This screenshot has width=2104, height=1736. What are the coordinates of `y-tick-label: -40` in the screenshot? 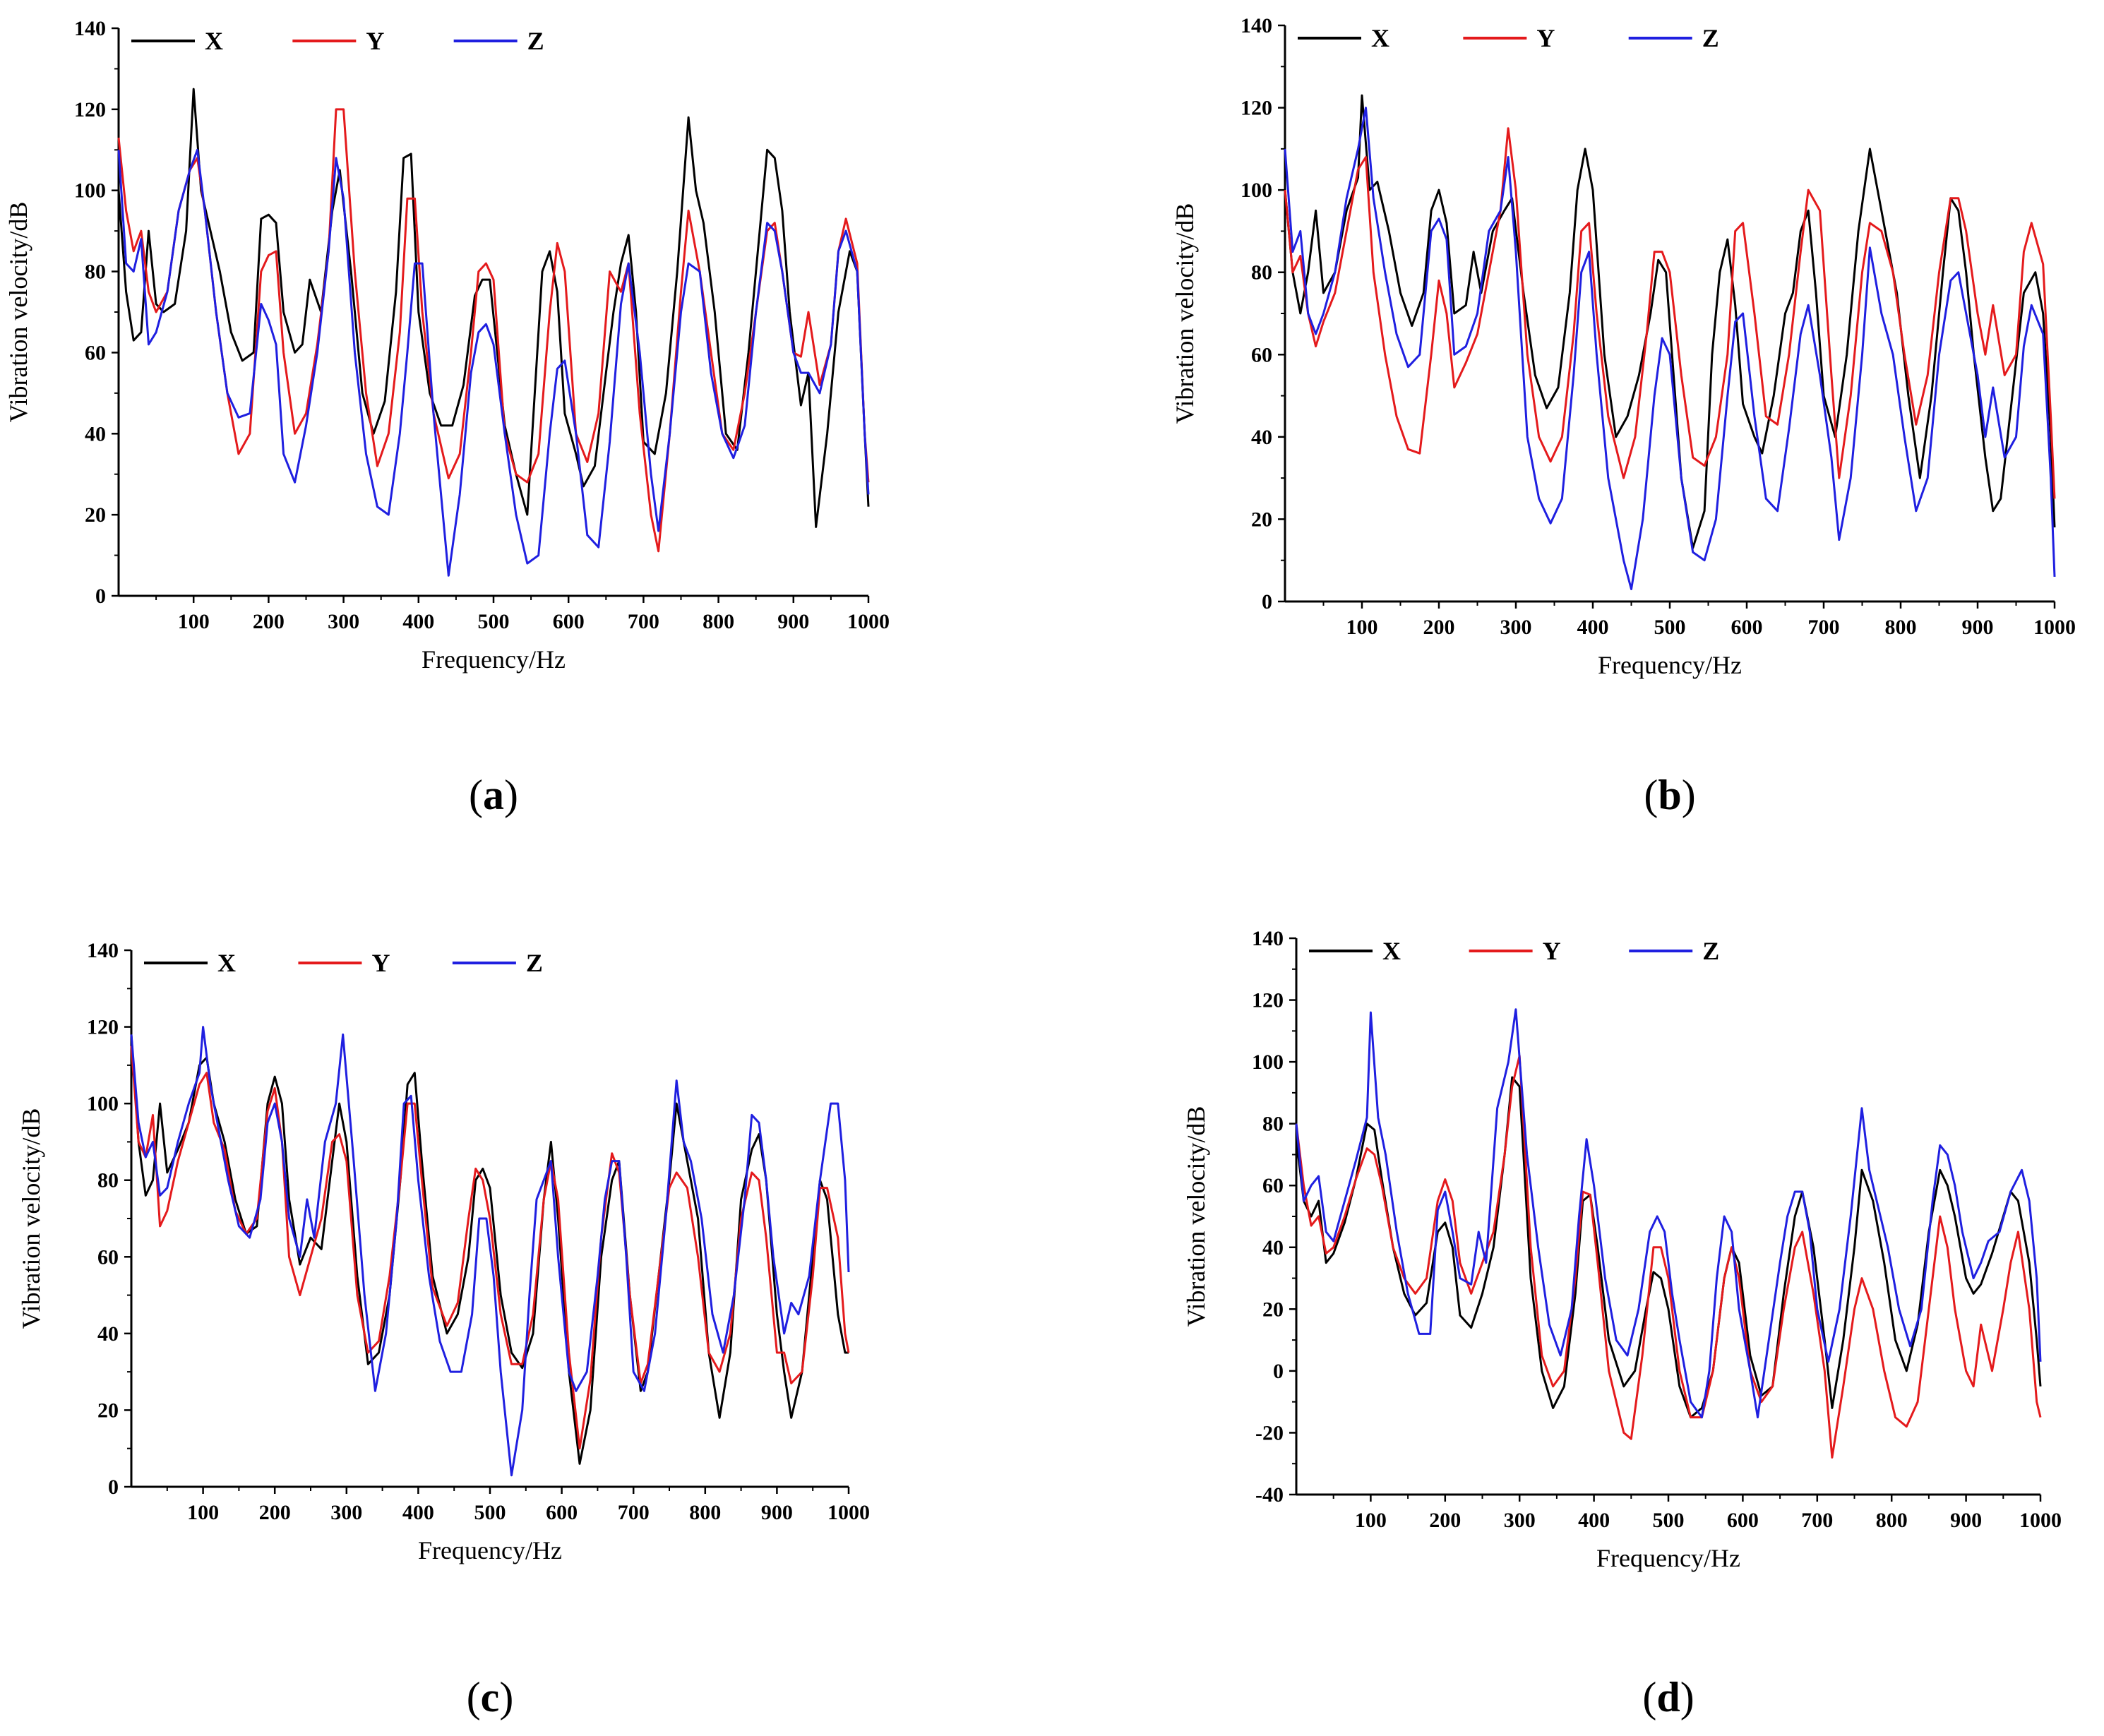 It's located at (1269, 1495).